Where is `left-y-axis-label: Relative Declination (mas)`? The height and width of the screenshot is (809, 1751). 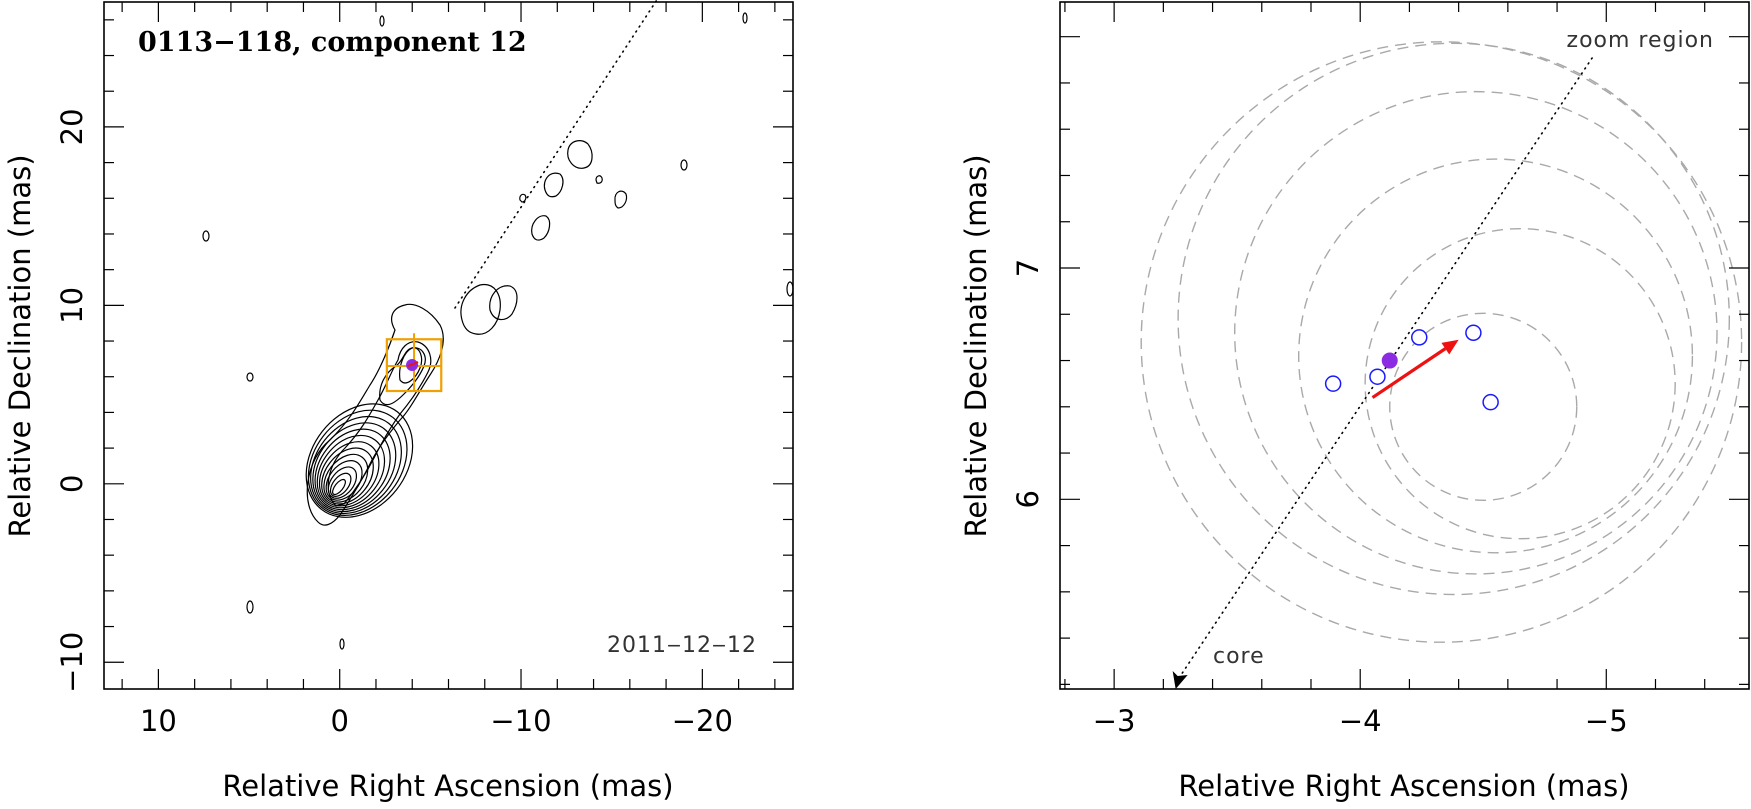 left-y-axis-label: Relative Declination (mas) is located at coordinates (20, 345).